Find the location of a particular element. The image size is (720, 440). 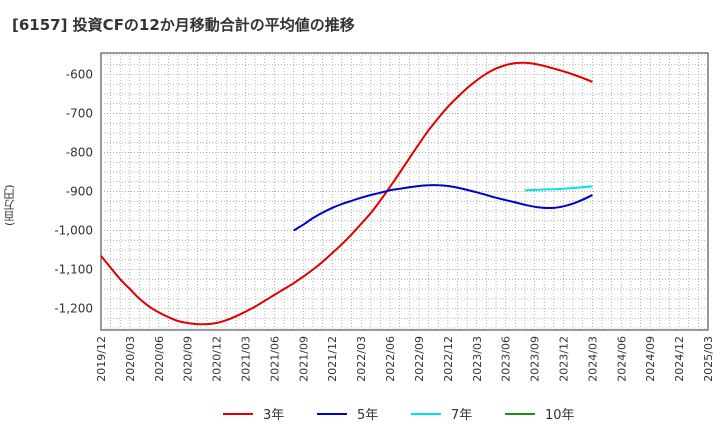

x-tick-label: 2022/12 is located at coordinates (448, 359).